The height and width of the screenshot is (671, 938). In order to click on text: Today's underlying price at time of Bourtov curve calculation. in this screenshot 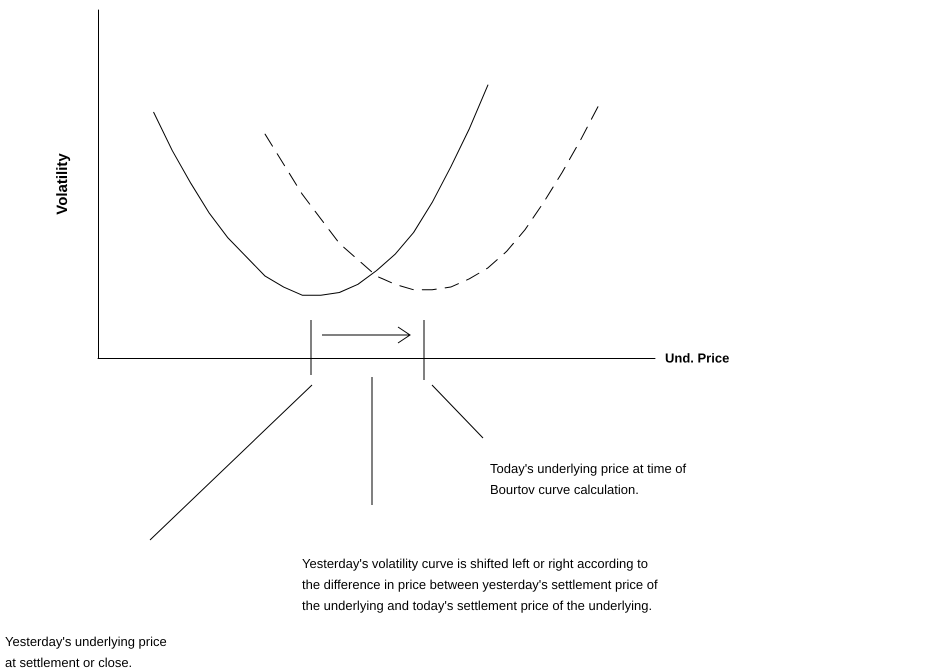, I will do `click(588, 479)`.